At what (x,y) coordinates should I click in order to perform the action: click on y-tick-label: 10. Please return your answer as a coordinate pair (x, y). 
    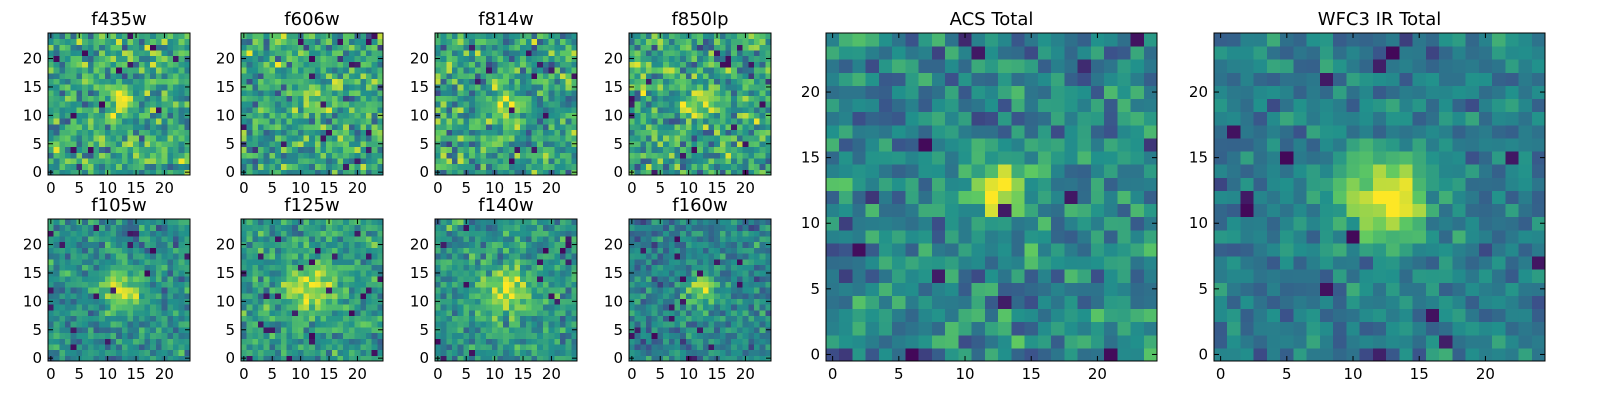
    Looking at the image, I should click on (419, 115).